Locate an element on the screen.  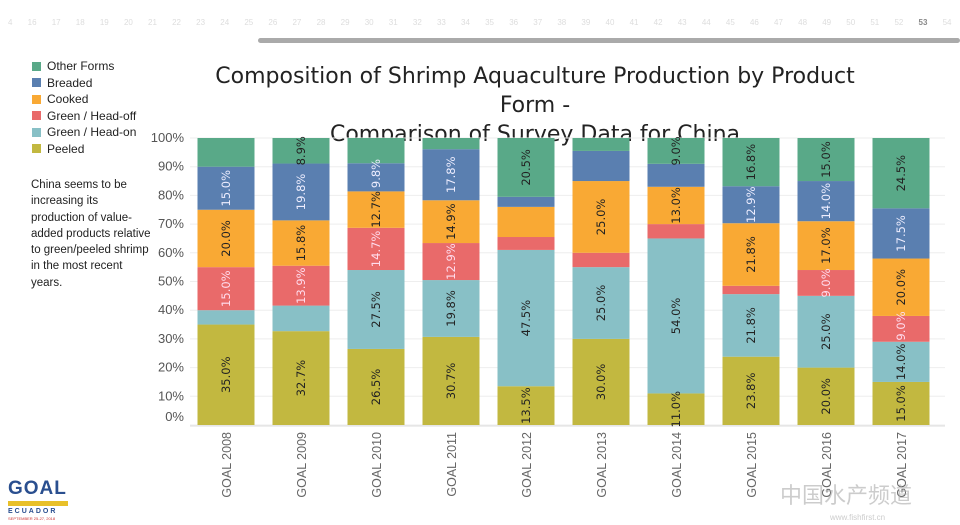
page-number: 34 is located at coordinates (465, 22).